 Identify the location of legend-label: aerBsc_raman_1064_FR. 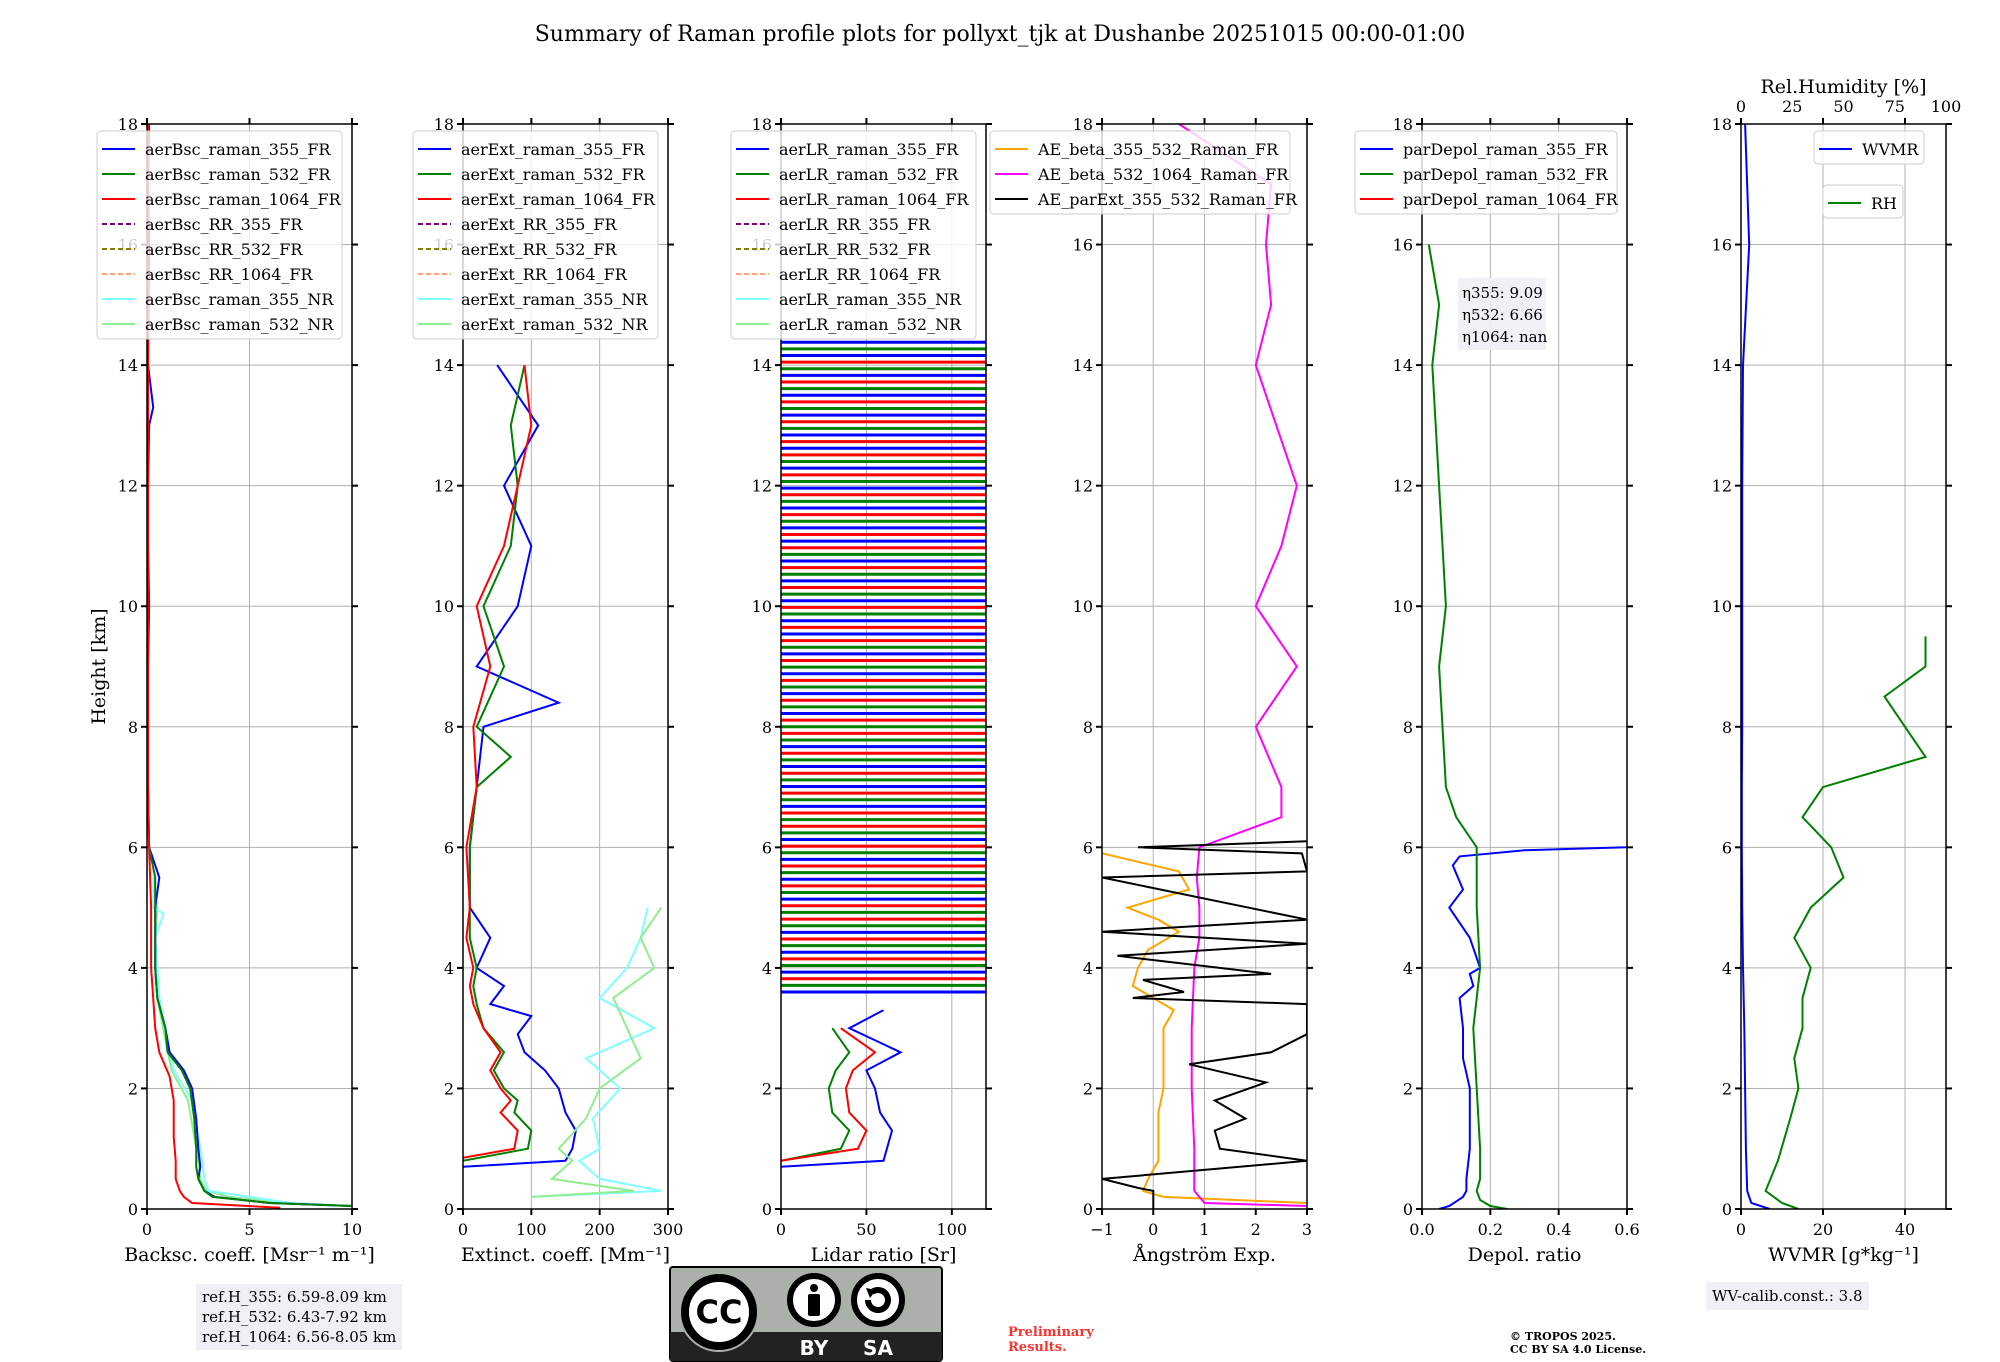
(243, 199).